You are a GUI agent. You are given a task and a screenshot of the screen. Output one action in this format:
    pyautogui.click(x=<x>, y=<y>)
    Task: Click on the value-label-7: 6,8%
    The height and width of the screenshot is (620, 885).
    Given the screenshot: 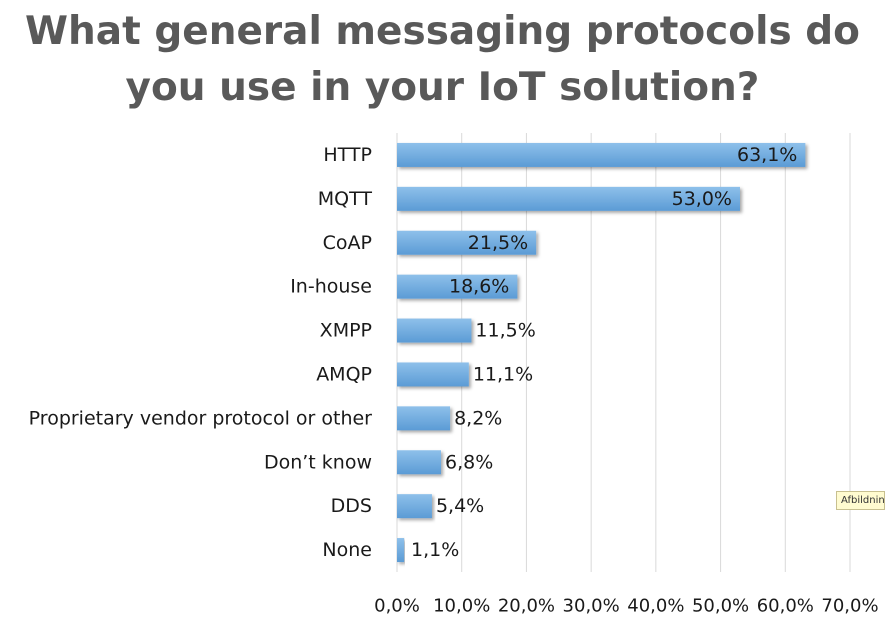 What is the action you would take?
    pyautogui.click(x=469, y=462)
    